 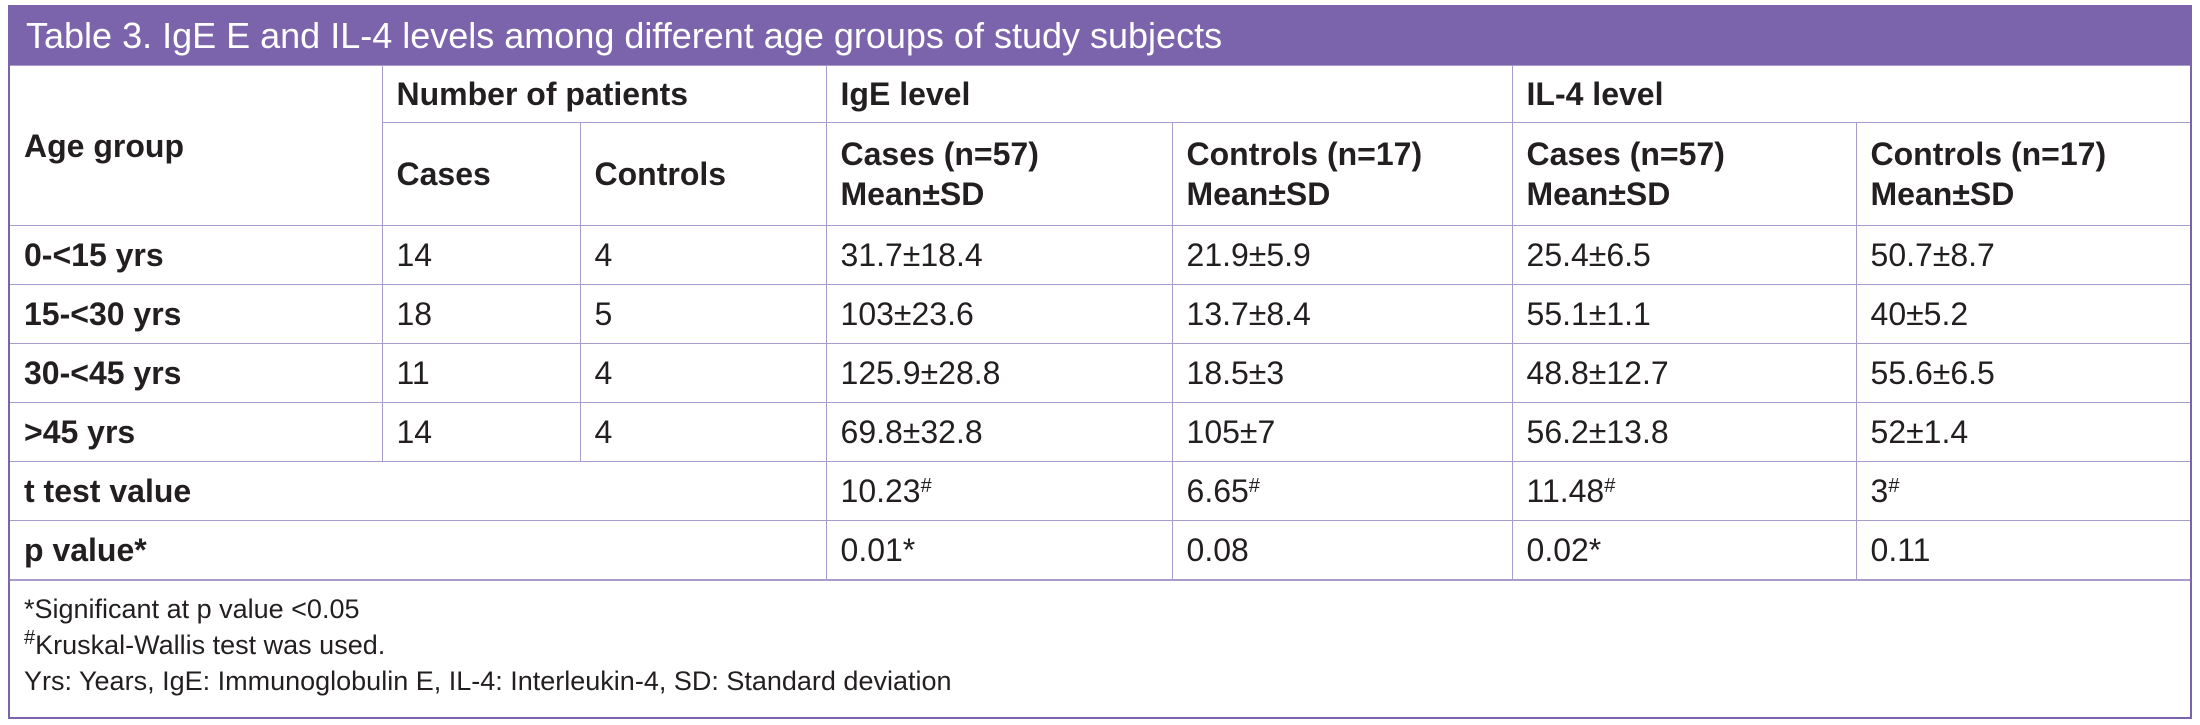 I want to click on header-il4-controls-line2: Mean±SD, so click(x=1942, y=194).